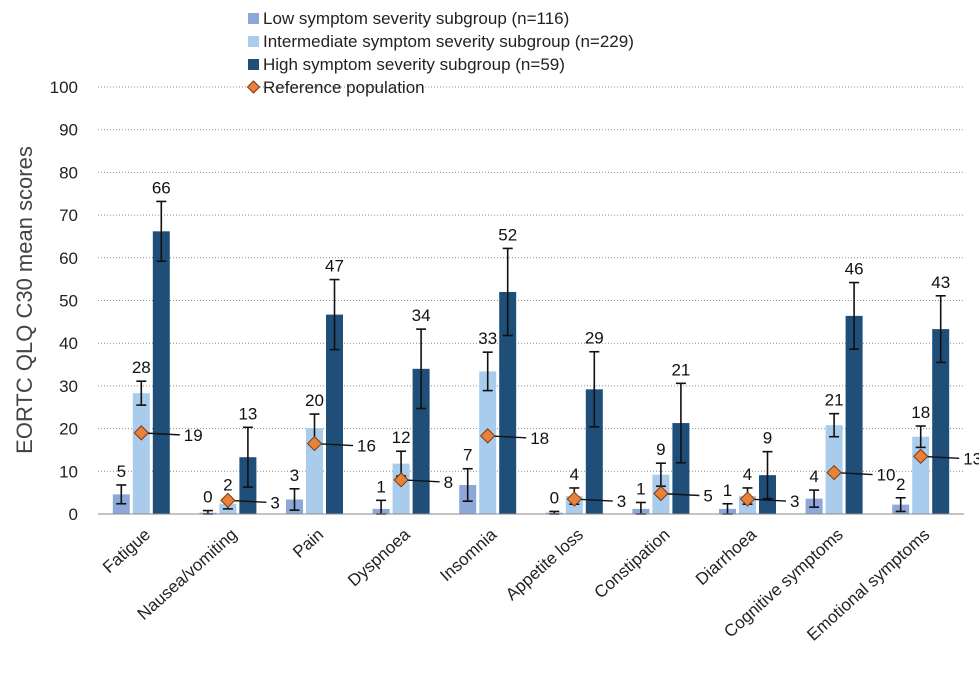 Image resolution: width=979 pixels, height=682 pixels. What do you see at coordinates (940, 282) in the screenshot?
I see `data-label: 43` at bounding box center [940, 282].